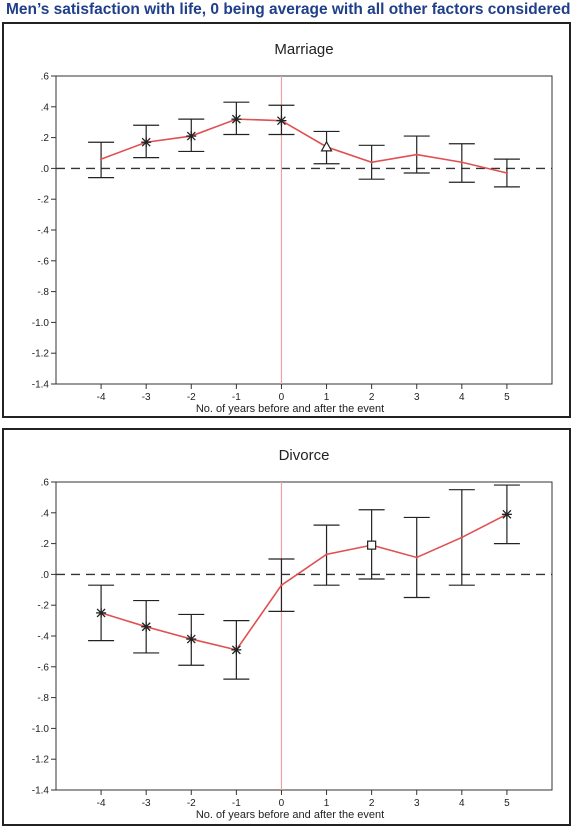  What do you see at coordinates (41, 323) in the screenshot?
I see `chart-1-ytick-label: -1.0` at bounding box center [41, 323].